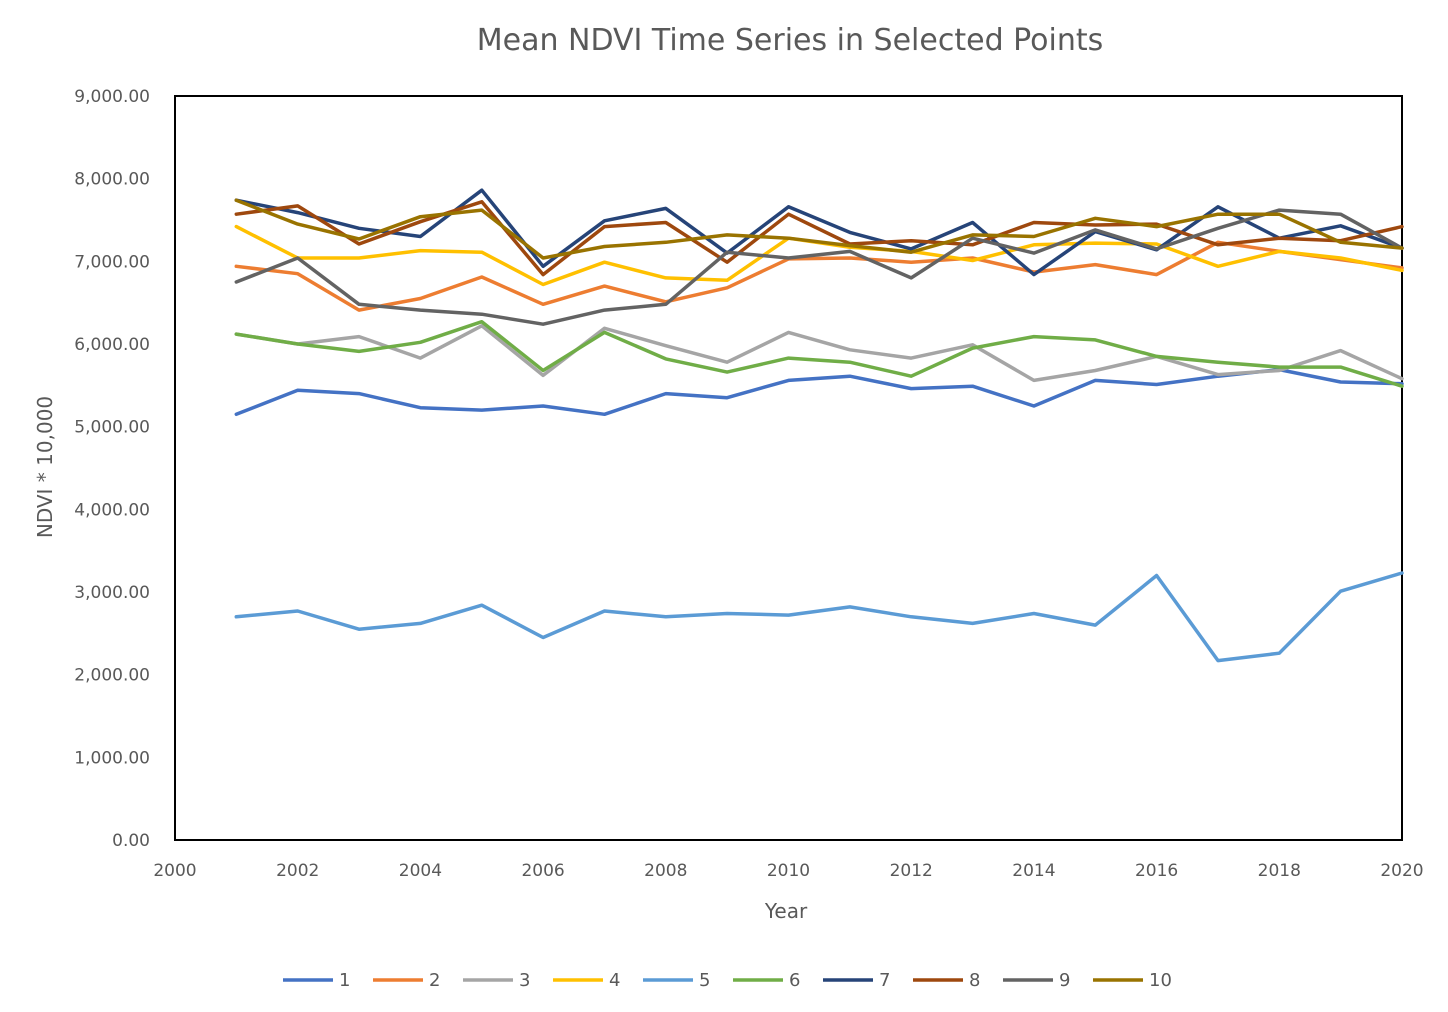 This screenshot has height=1012, width=1448. What do you see at coordinates (174, 871) in the screenshot?
I see `x-tick-label: 2000` at bounding box center [174, 871].